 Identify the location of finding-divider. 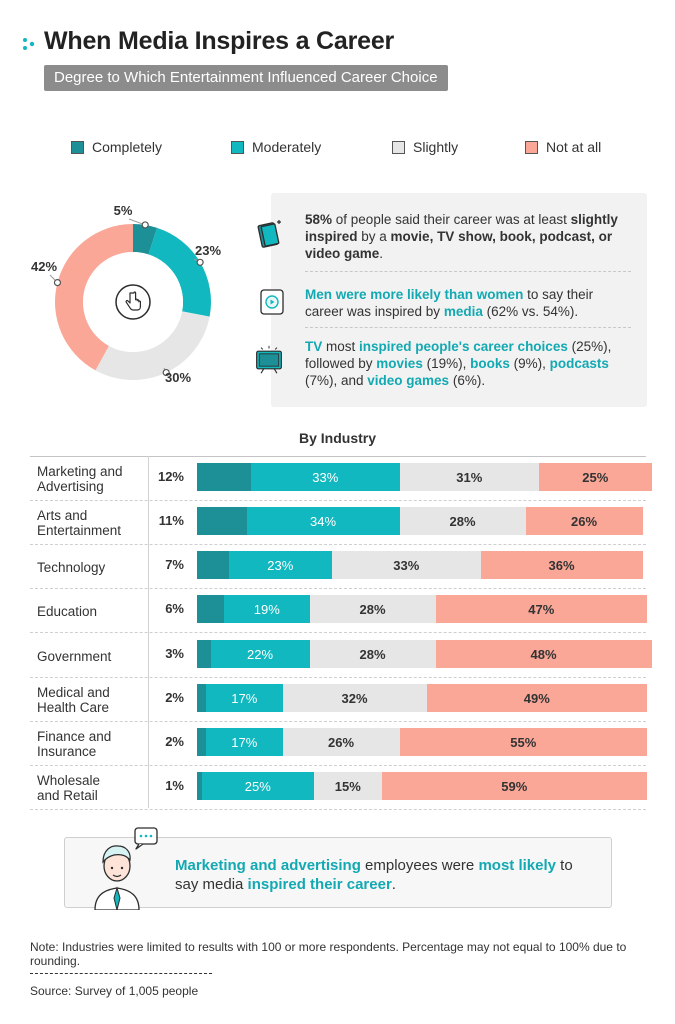
(468, 271).